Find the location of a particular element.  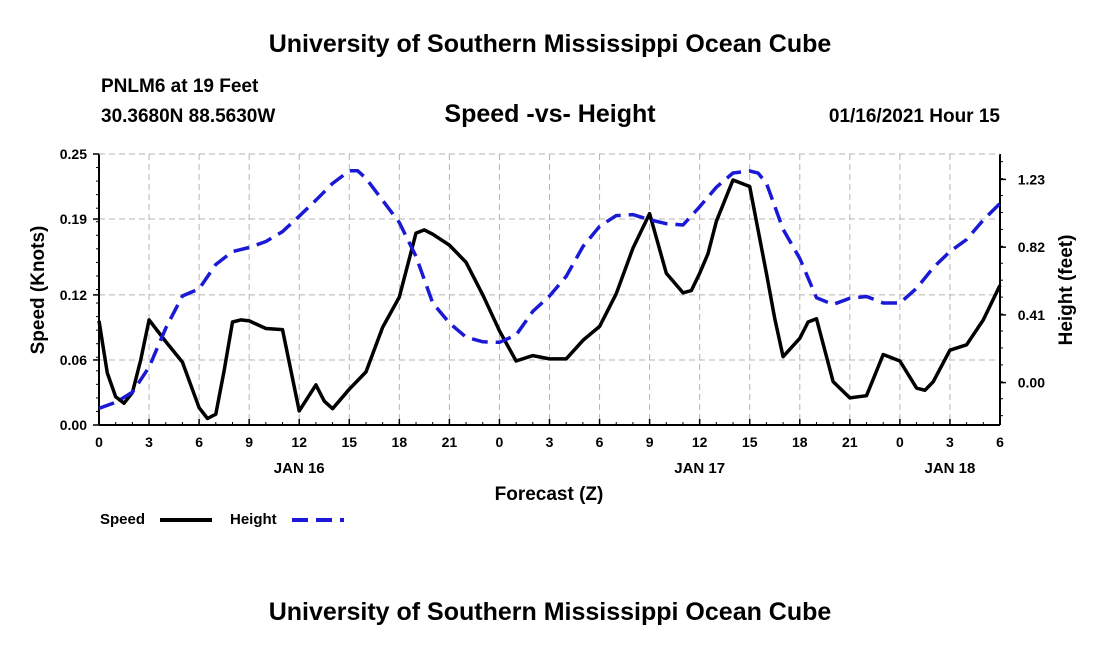

station-label: PNLM6 at 19 Feet is located at coordinates (180, 86).